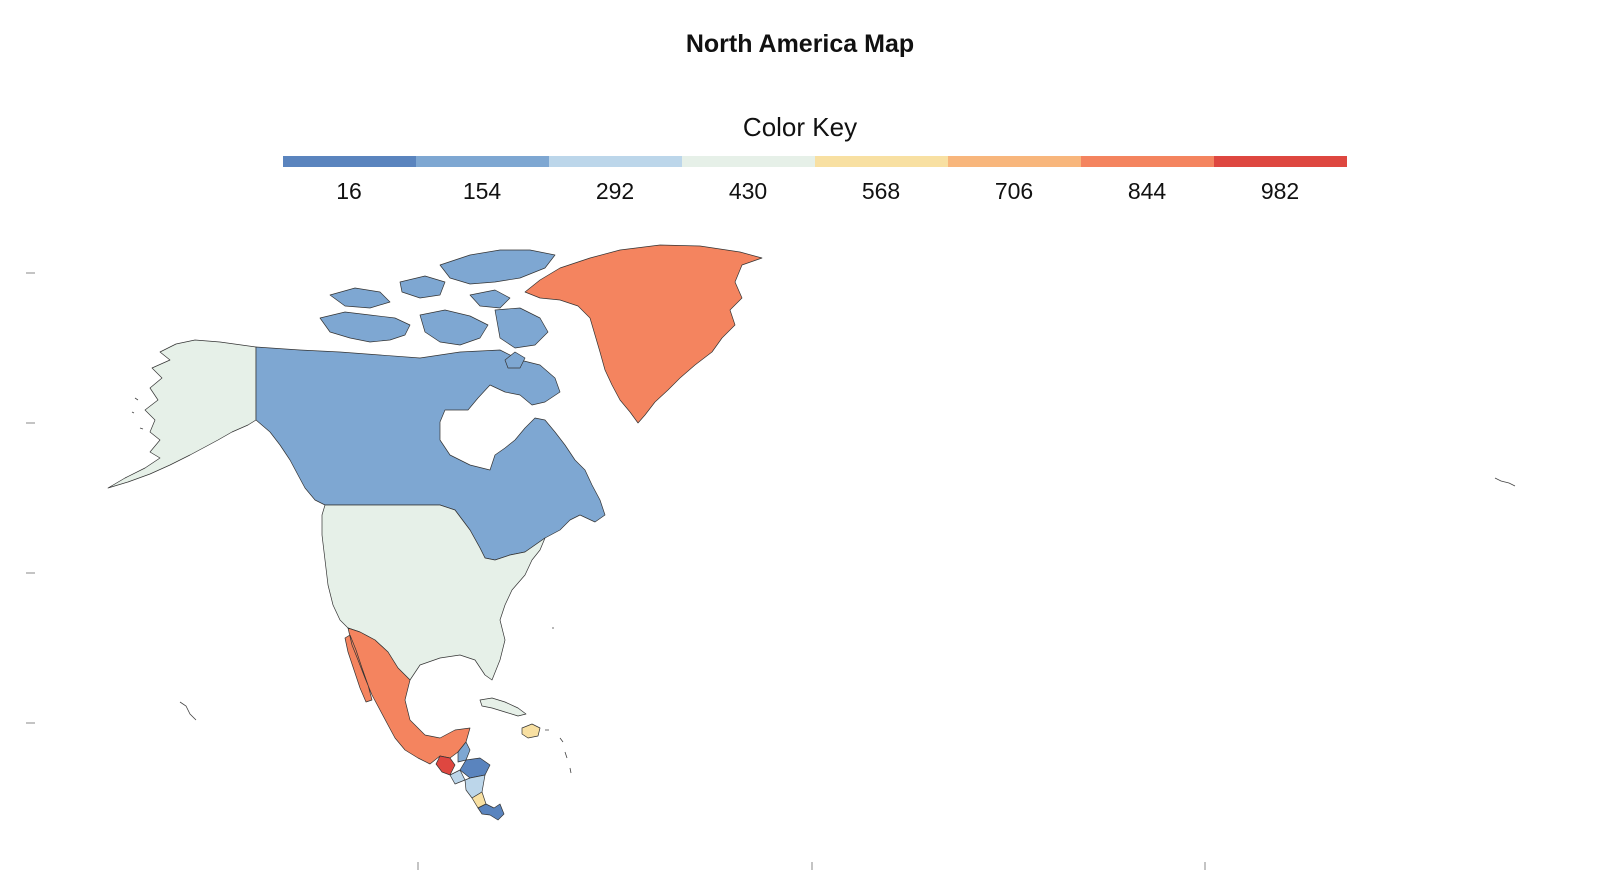 The height and width of the screenshot is (889, 1600). Describe the element at coordinates (491, 812) in the screenshot. I see `region-panama` at that location.